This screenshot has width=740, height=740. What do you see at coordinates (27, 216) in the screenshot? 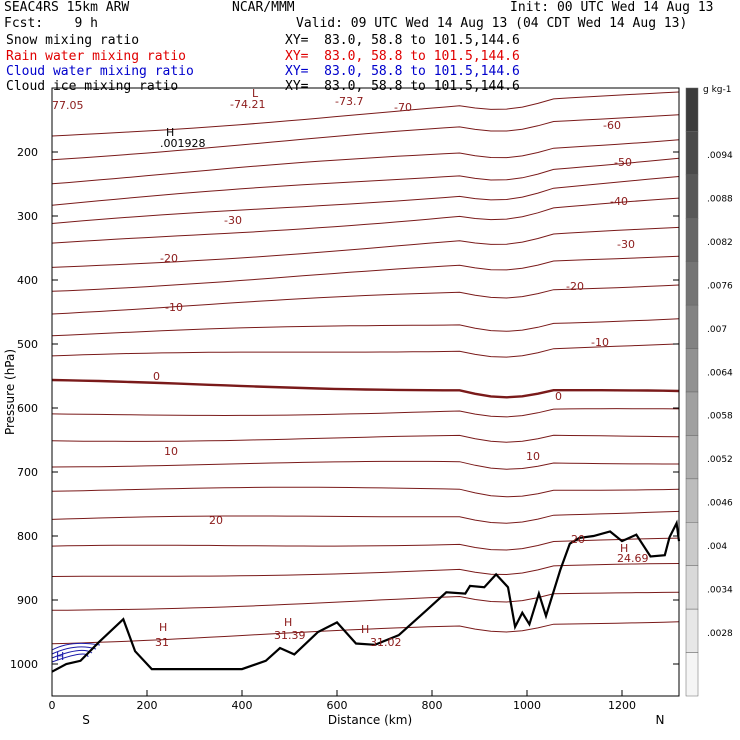
I see `y-tick-label: 300` at bounding box center [27, 216].